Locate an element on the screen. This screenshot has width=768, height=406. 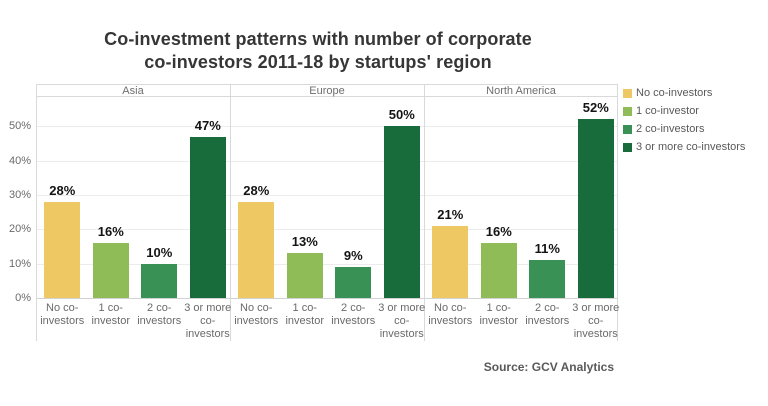
legend-item-3-or-more-co-investors: 3 or more co-investors is located at coordinates (684, 147).